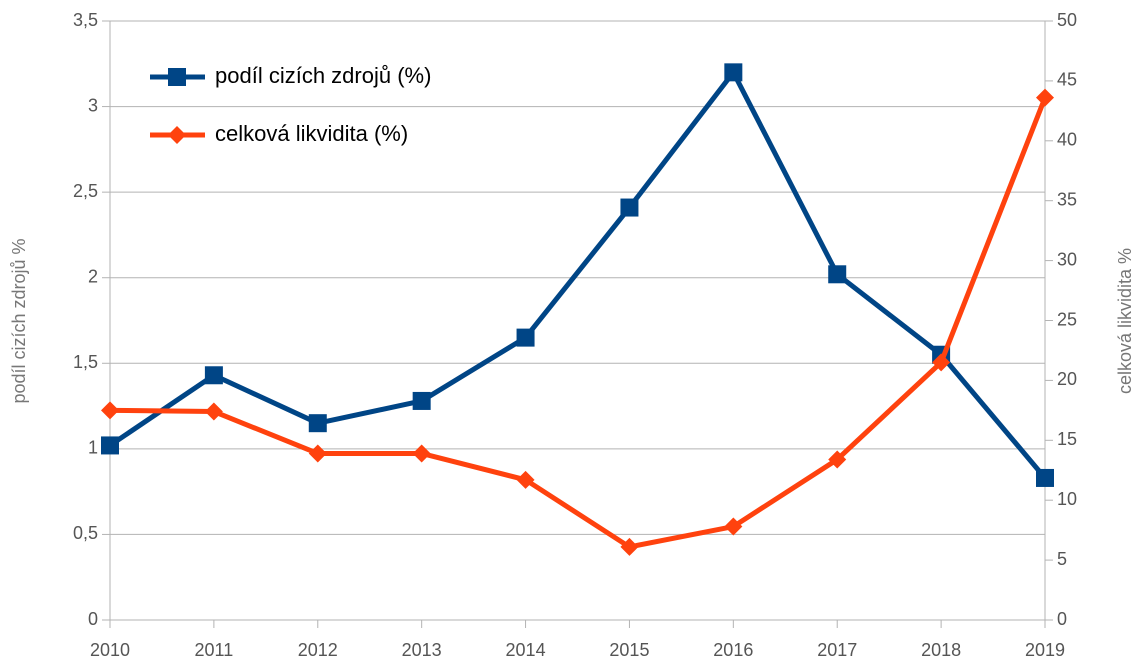  What do you see at coordinates (1125, 321) in the screenshot?
I see `y2-axis-title: celková likvidita %` at bounding box center [1125, 321].